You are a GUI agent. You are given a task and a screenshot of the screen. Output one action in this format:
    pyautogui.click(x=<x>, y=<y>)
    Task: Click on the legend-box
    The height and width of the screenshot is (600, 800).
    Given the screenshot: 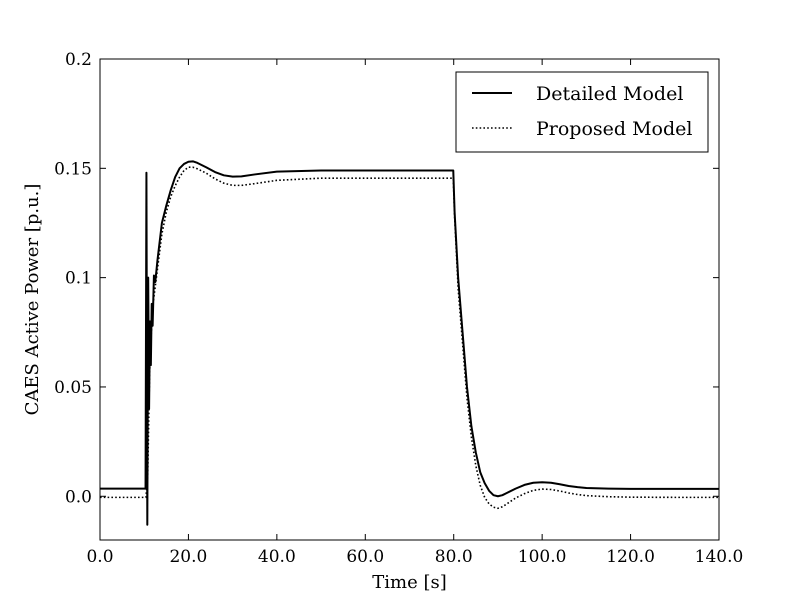 What is the action you would take?
    pyautogui.click(x=582, y=112)
    